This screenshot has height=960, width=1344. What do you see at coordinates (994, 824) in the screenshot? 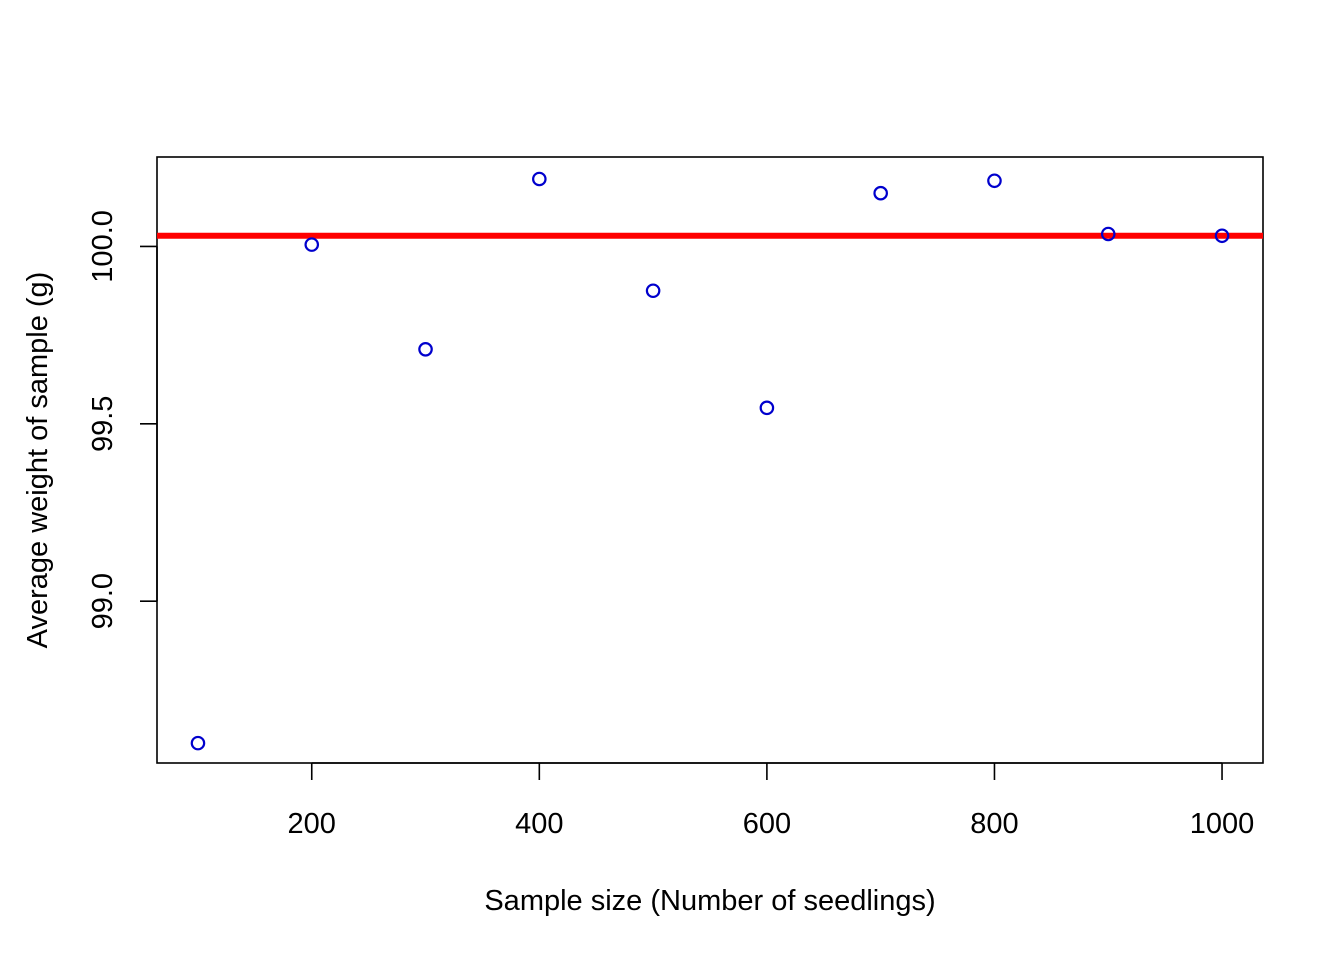
I see `x-tick-label: 800` at bounding box center [994, 824].